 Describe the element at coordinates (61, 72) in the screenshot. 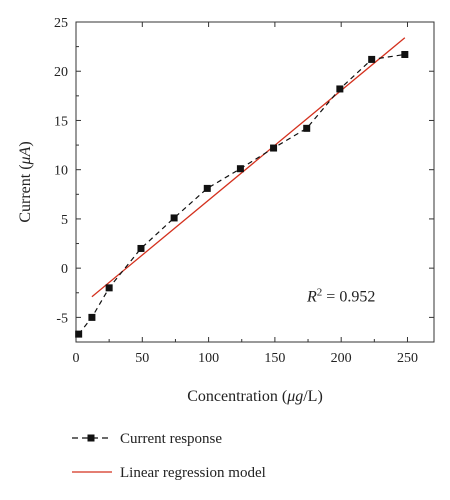

I see `y-tick-label: 20` at that location.